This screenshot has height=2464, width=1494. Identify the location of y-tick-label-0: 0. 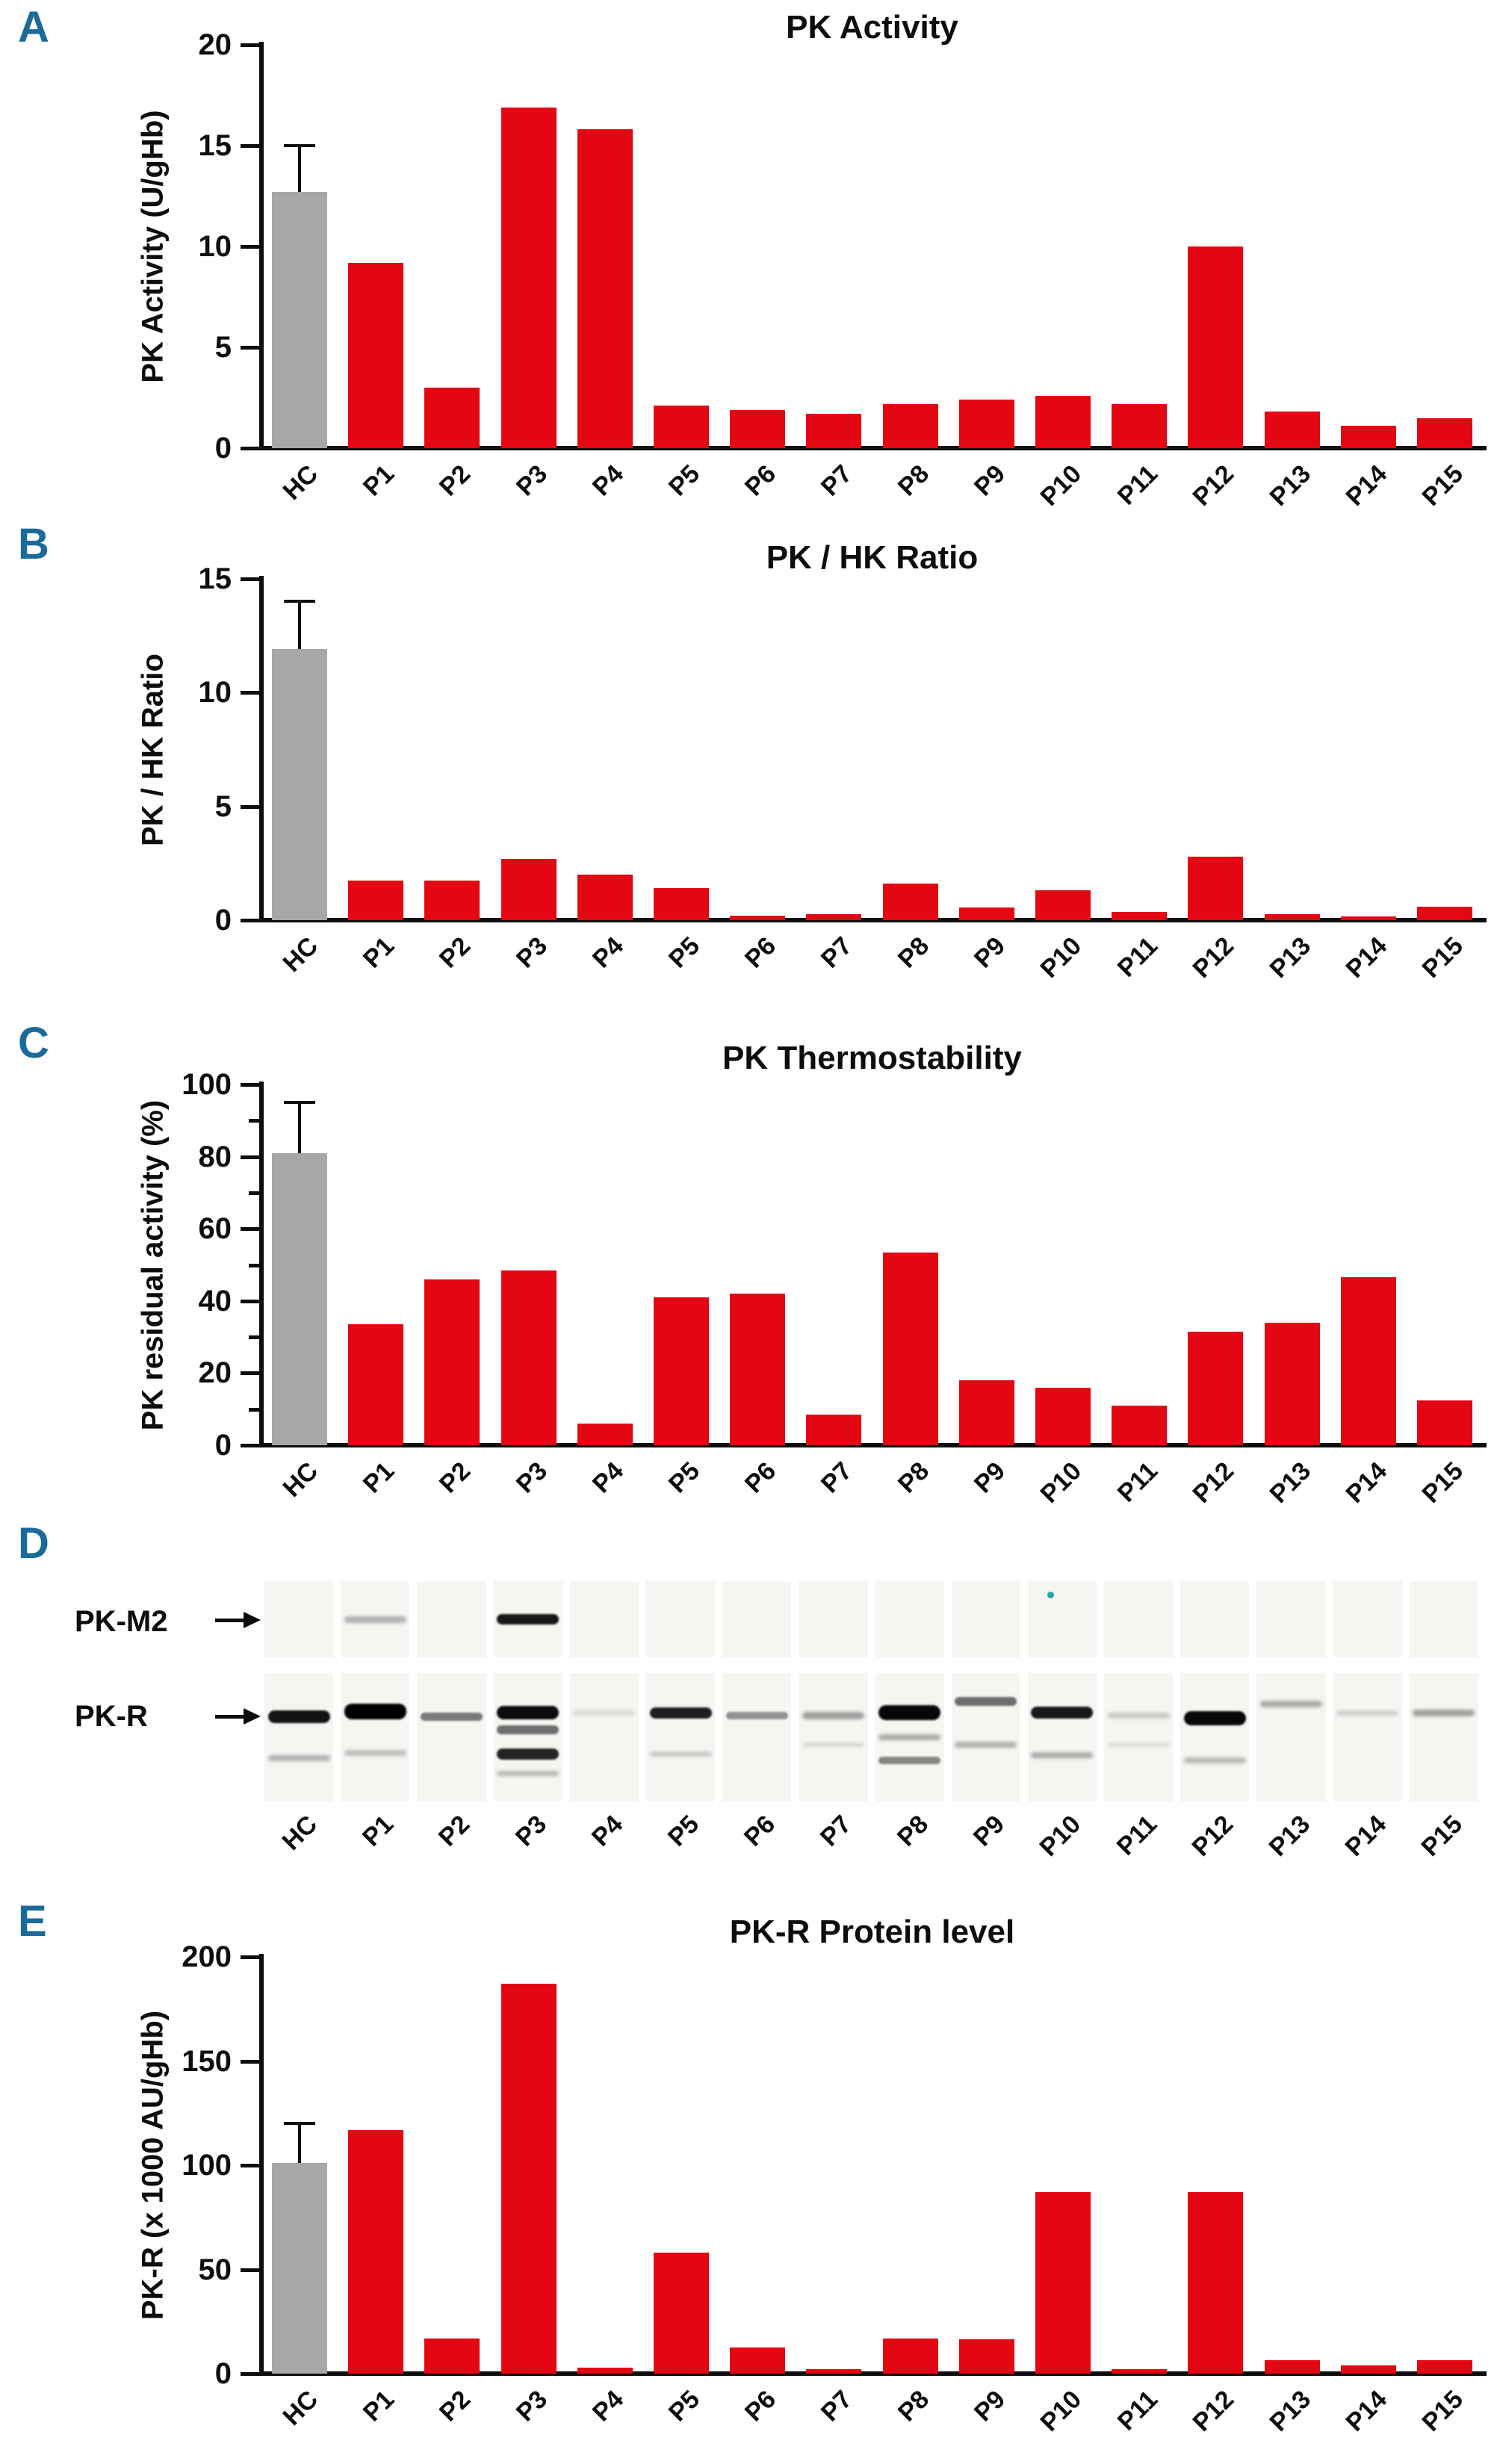
(223, 1445).